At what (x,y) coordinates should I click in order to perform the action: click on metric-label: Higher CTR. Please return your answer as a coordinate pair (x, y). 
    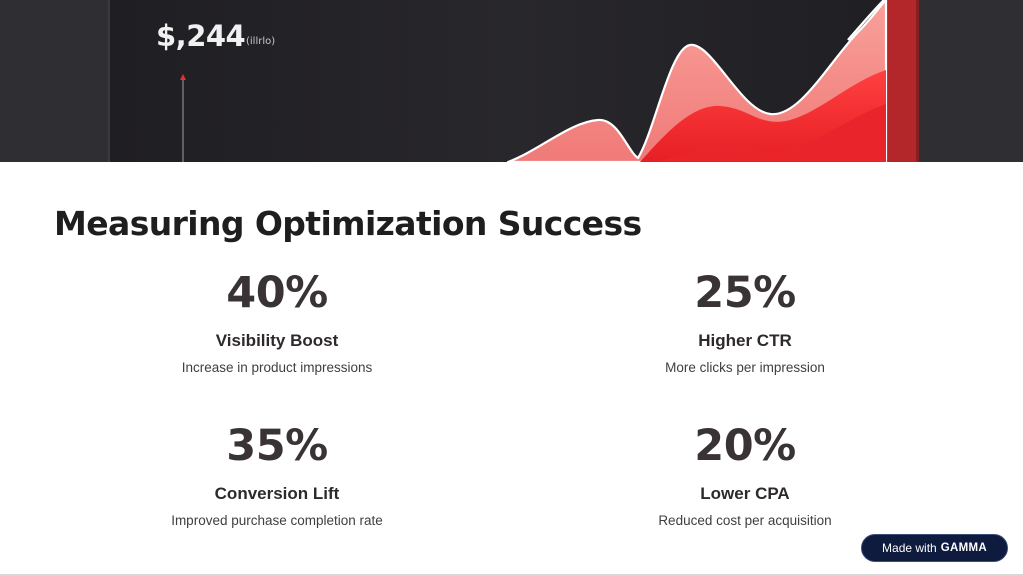
    Looking at the image, I should click on (745, 340).